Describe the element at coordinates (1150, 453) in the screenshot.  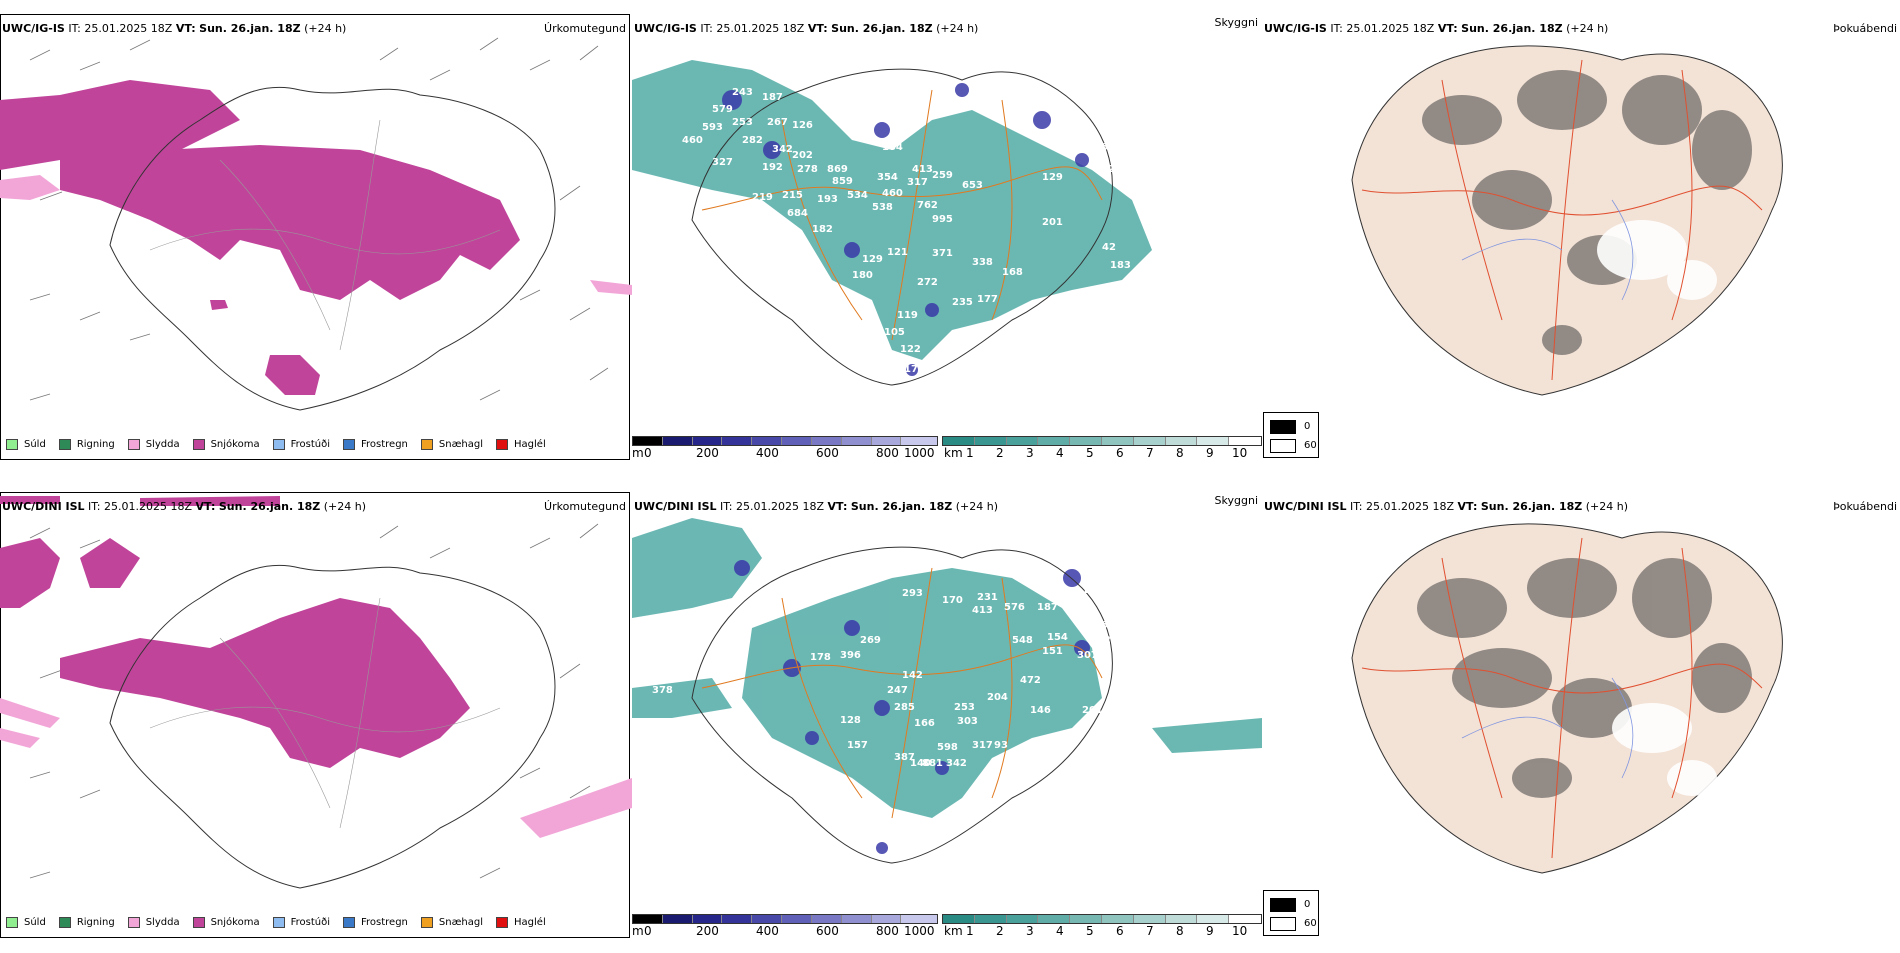
I see `visibility-tick: 7` at that location.